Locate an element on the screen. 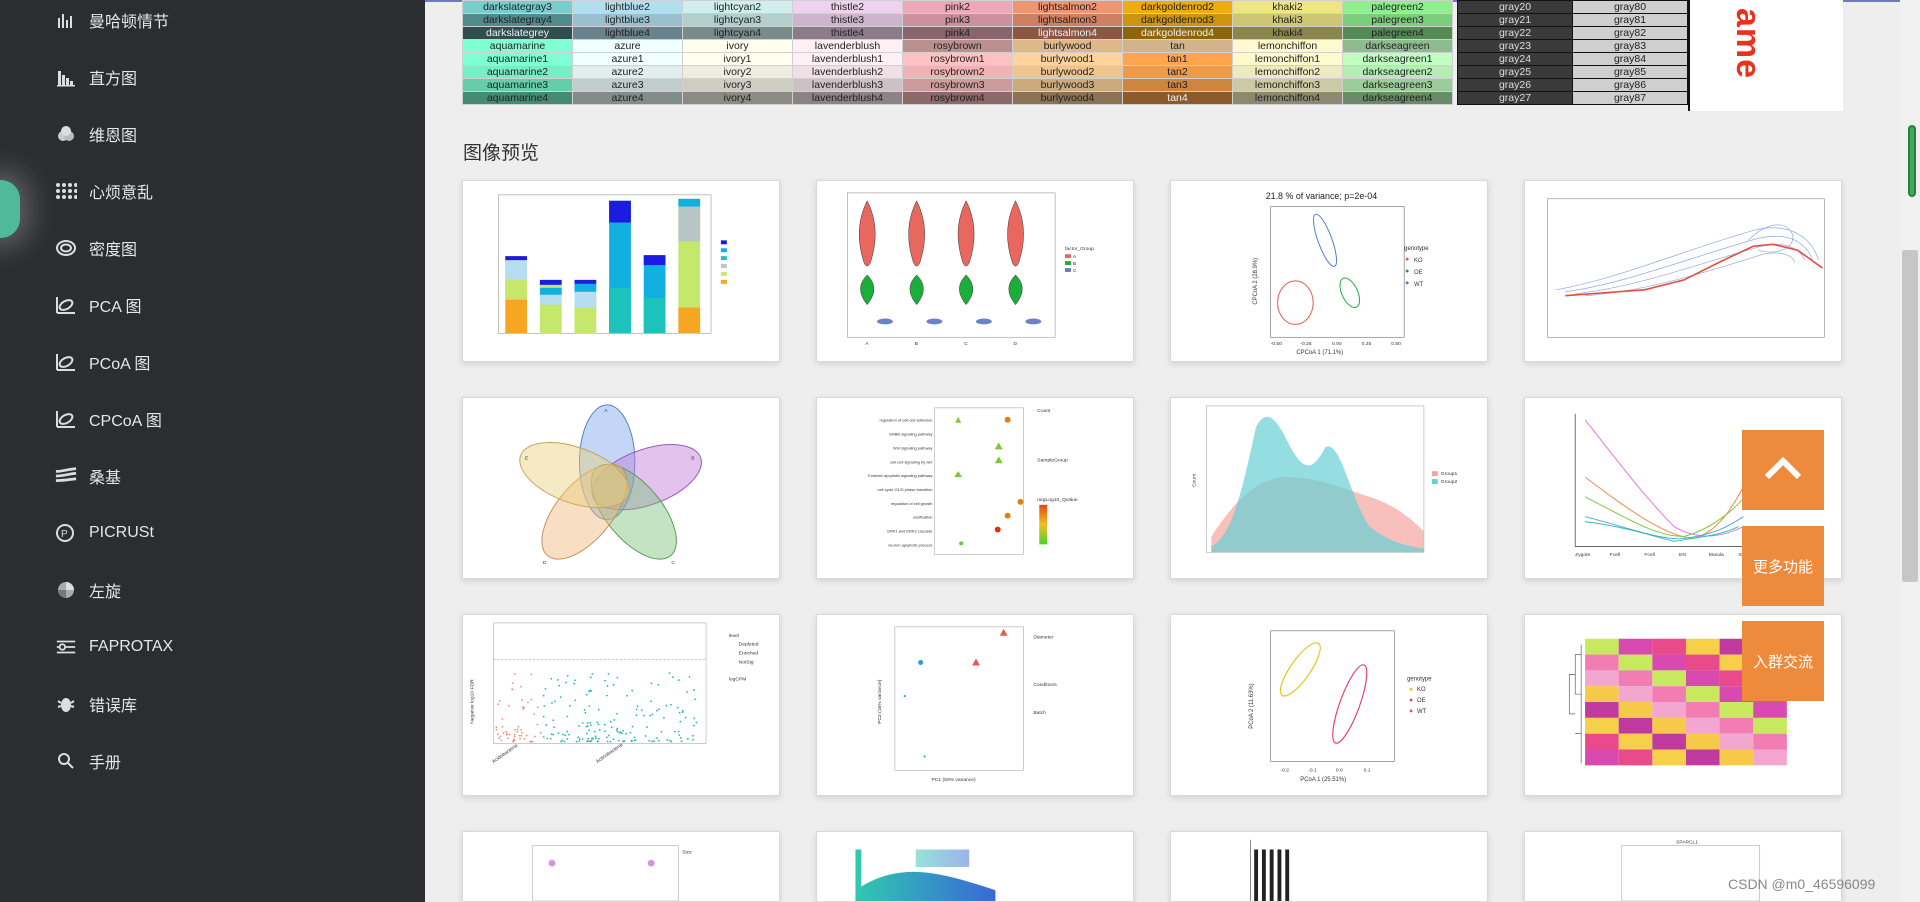 The width and height of the screenshot is (1920, 902). color-cell: ivory4 is located at coordinates (737, 98).